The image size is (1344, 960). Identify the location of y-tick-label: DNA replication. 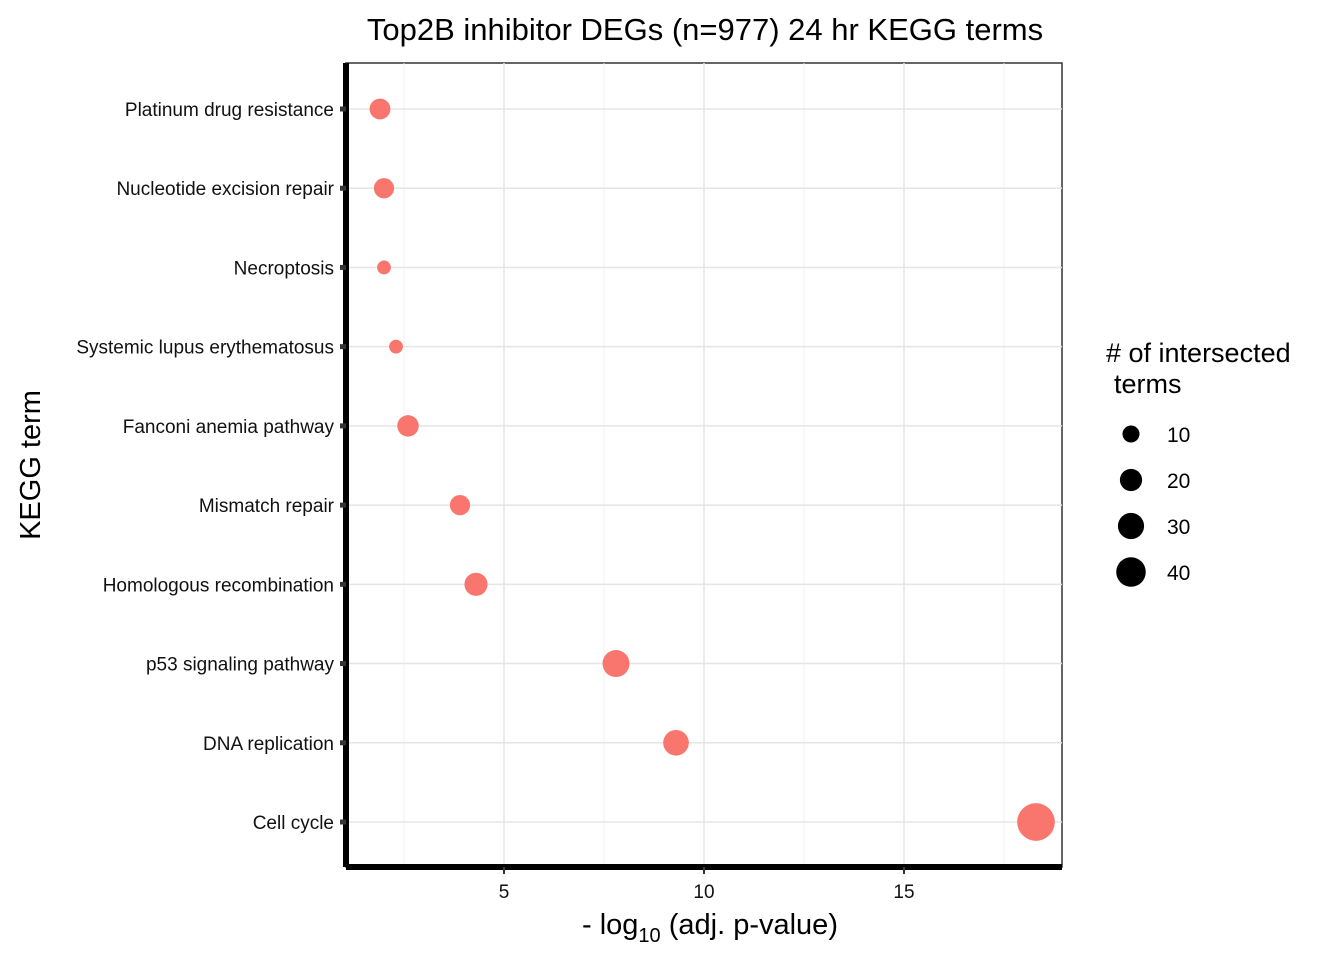
(268, 744).